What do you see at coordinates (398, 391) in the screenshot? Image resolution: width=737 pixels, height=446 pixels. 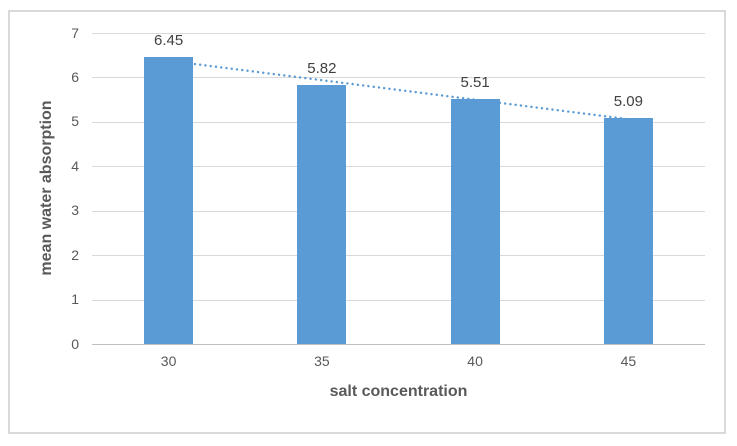 I see `x-axis-title: salt concentration` at bounding box center [398, 391].